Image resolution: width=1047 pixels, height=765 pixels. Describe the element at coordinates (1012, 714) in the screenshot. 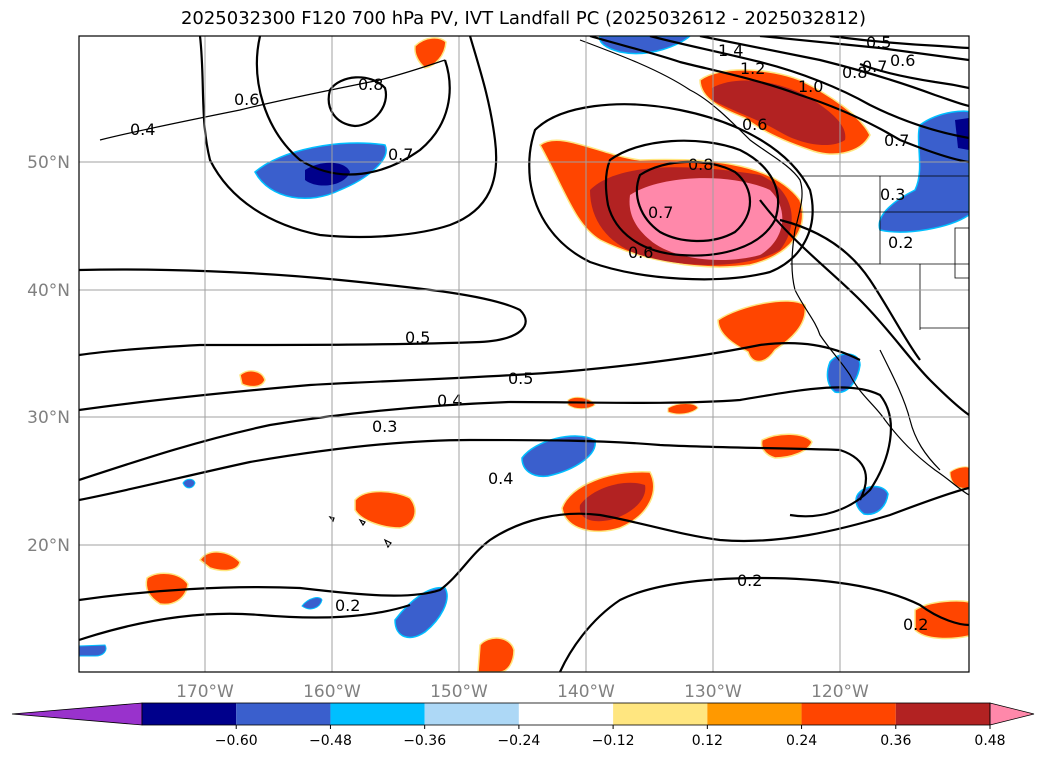

I see `colorbar-extend-max` at that location.